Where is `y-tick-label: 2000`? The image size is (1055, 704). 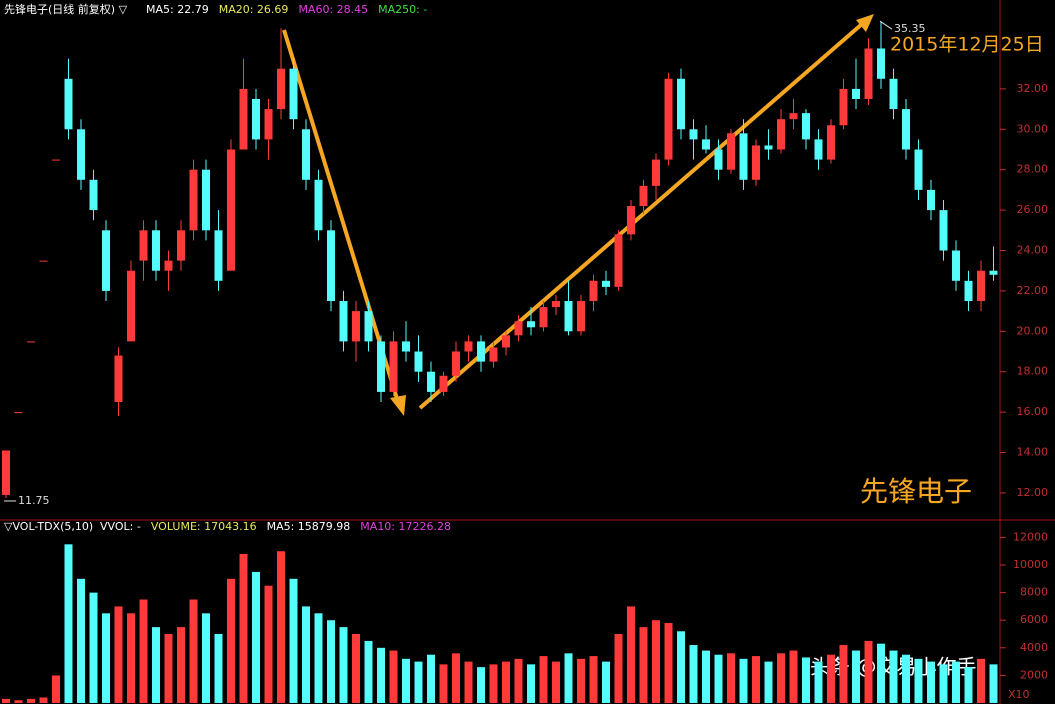 y-tick-label: 2000 is located at coordinates (1034, 674).